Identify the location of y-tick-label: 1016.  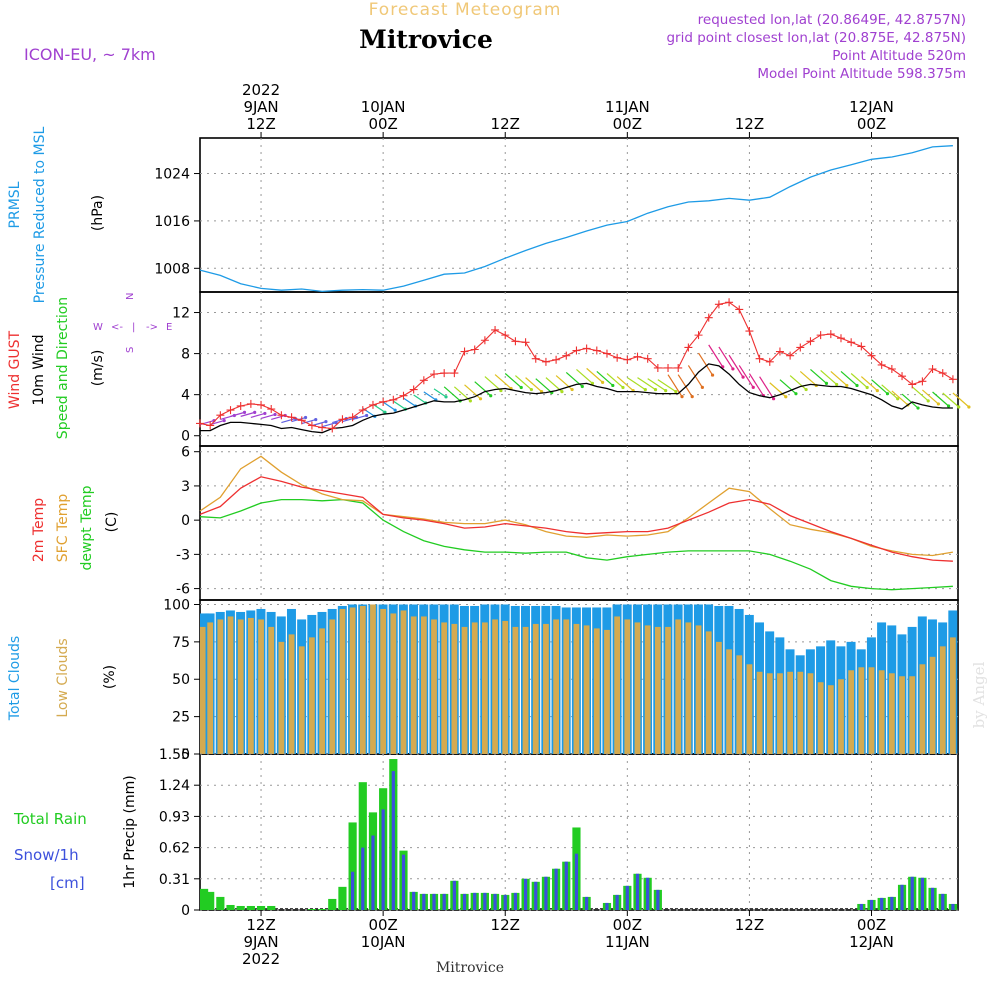
(172, 222).